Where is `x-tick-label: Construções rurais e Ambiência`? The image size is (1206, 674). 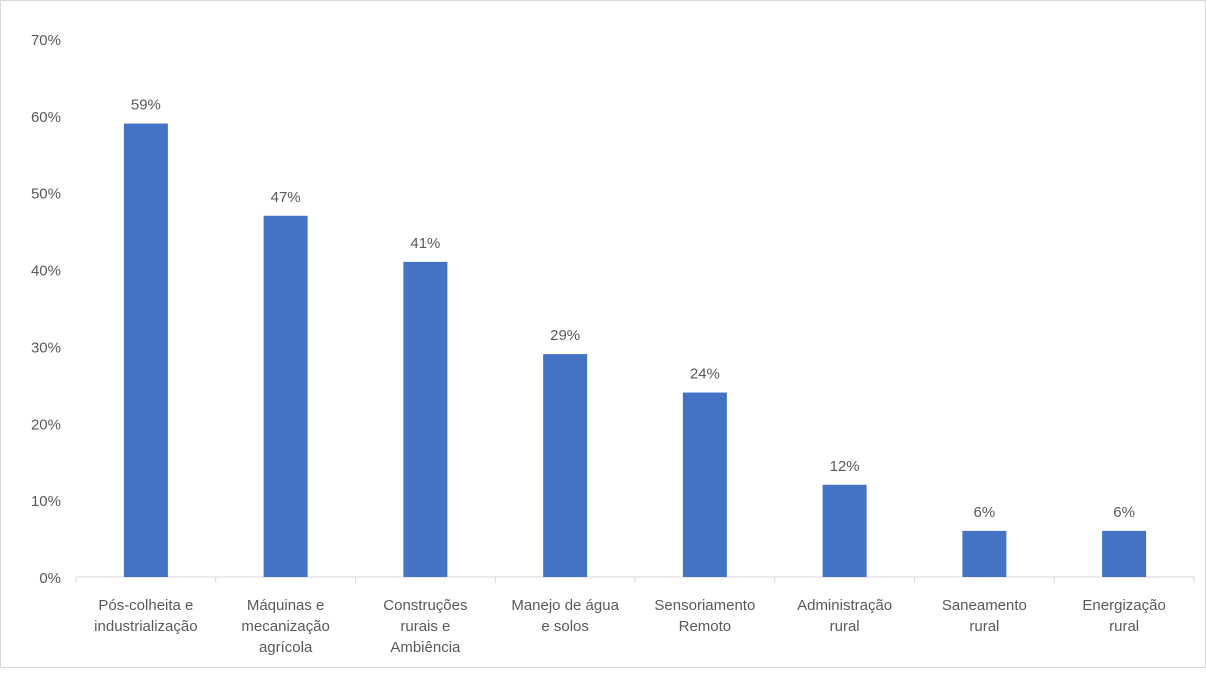 x-tick-label: Construções rurais e Ambiência is located at coordinates (425, 626).